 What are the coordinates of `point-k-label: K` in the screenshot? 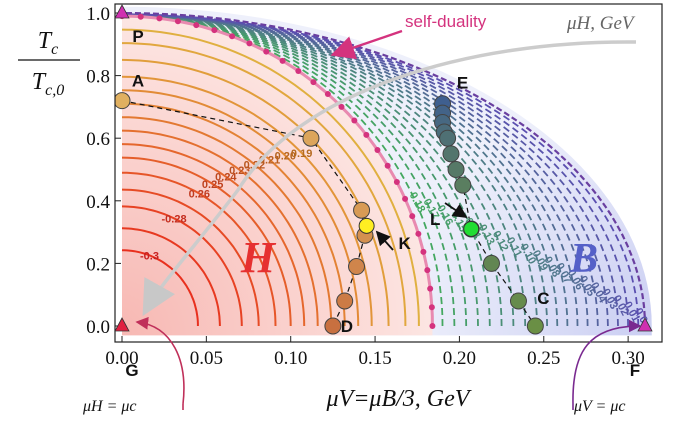 It's located at (404, 243).